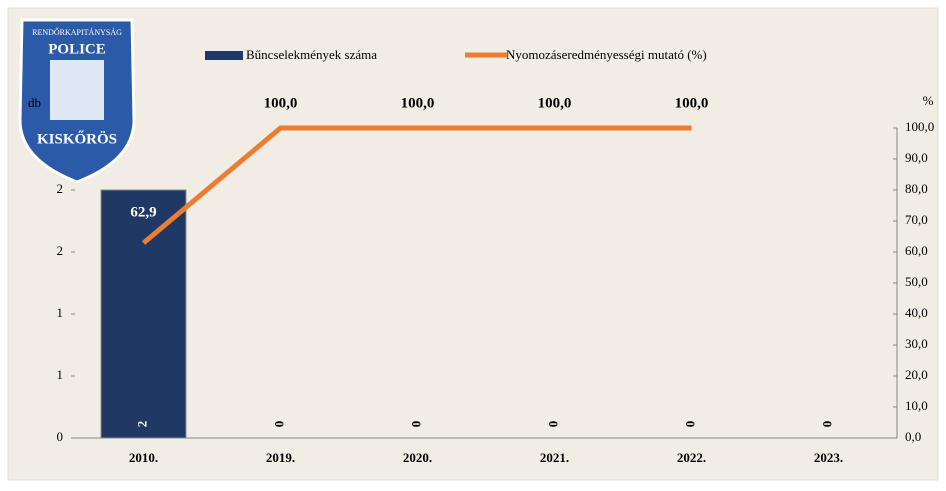  What do you see at coordinates (77, 138) in the screenshot?
I see `logo-bottom: KISKŐRÖS` at bounding box center [77, 138].